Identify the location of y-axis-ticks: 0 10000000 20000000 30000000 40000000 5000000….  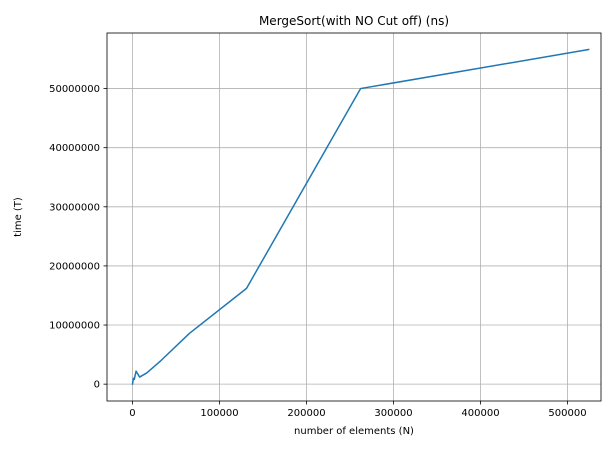
(78, 237).